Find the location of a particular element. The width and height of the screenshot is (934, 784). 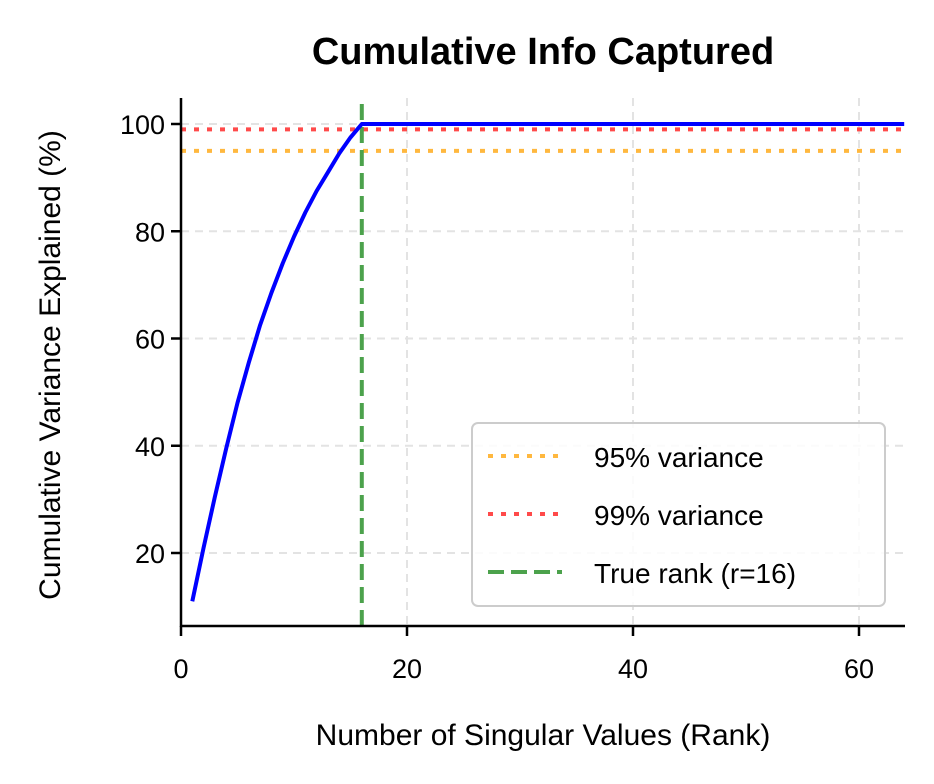

x-tick-label: 0 is located at coordinates (180, 669).